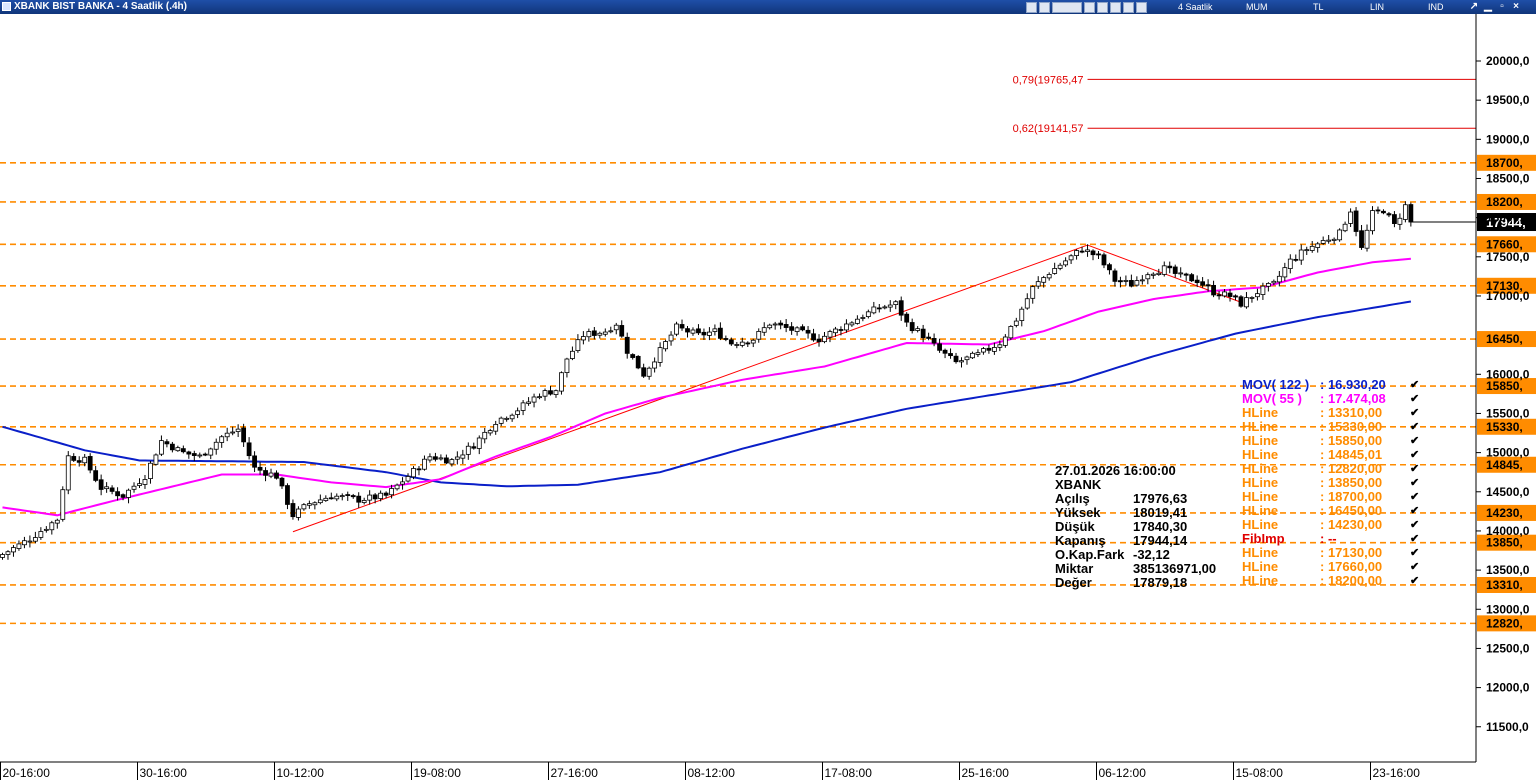 This screenshot has height=781, width=1536. What do you see at coordinates (1332, 511) in the screenshot?
I see `legend-row: HLine: 16450,00 ✔` at bounding box center [1332, 511].